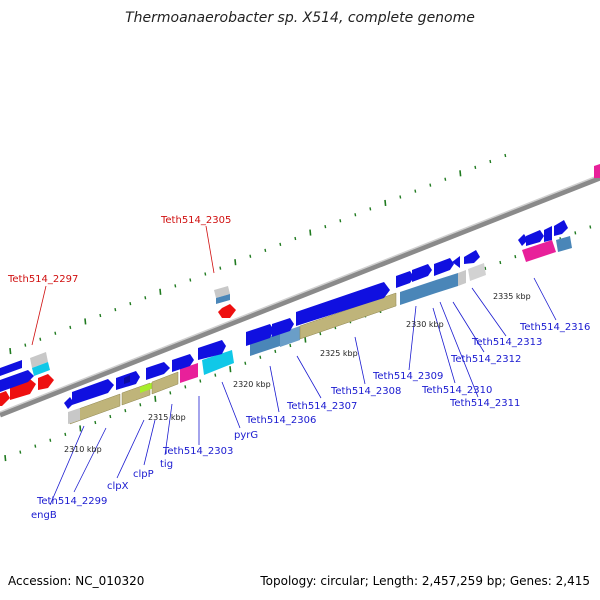  What do you see at coordinates (227, 311) in the screenshot?
I see `gene-teth514-2305-red` at bounding box center [227, 311].